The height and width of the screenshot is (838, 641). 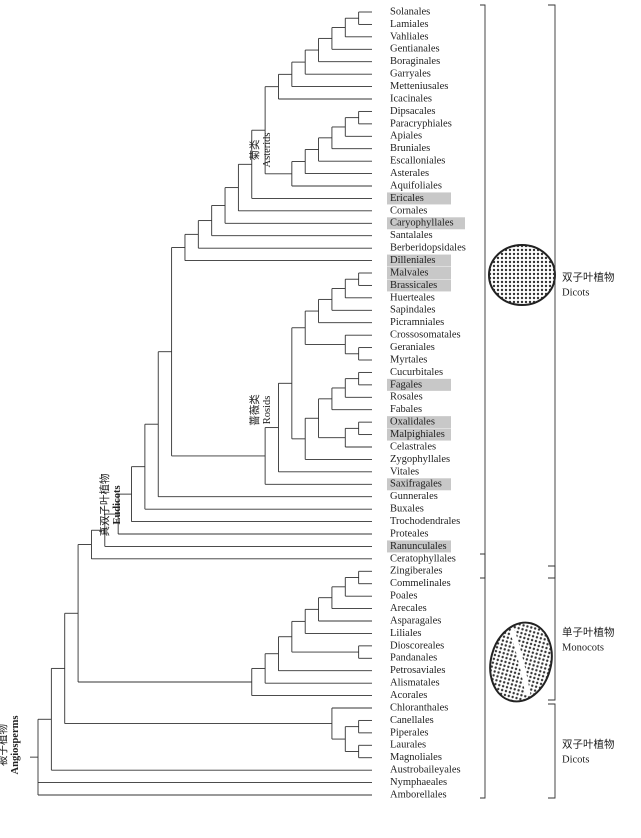 What do you see at coordinates (412, 297) in the screenshot?
I see `leaf-label: Huerteales` at bounding box center [412, 297].